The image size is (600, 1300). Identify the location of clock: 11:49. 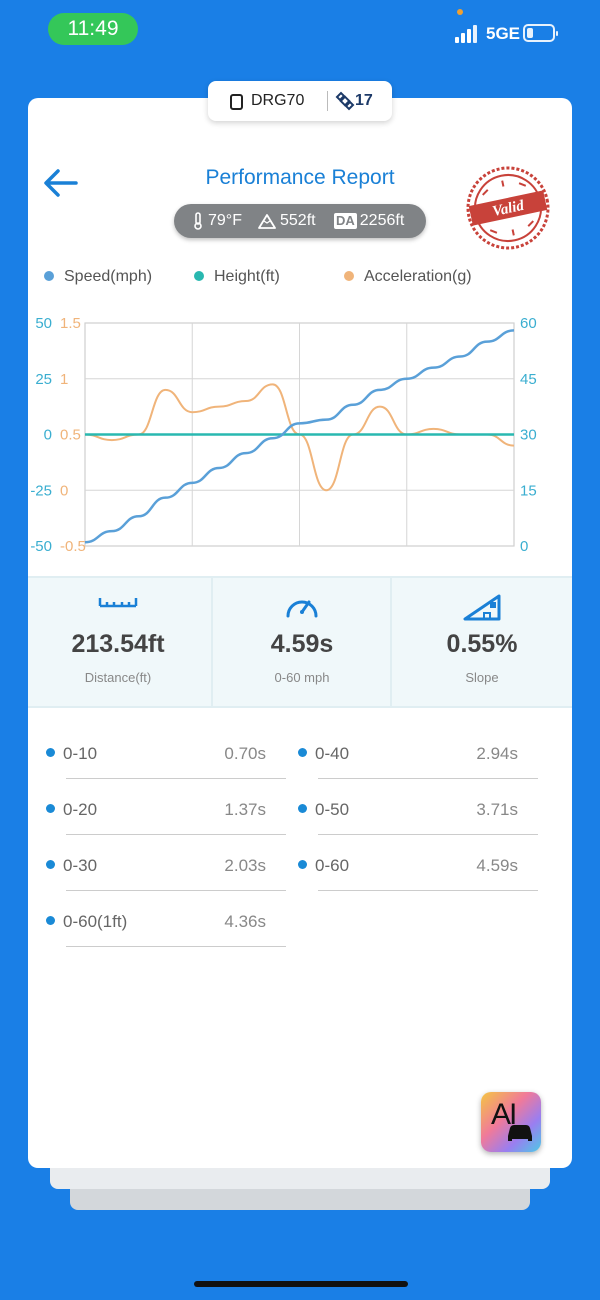
(93, 29).